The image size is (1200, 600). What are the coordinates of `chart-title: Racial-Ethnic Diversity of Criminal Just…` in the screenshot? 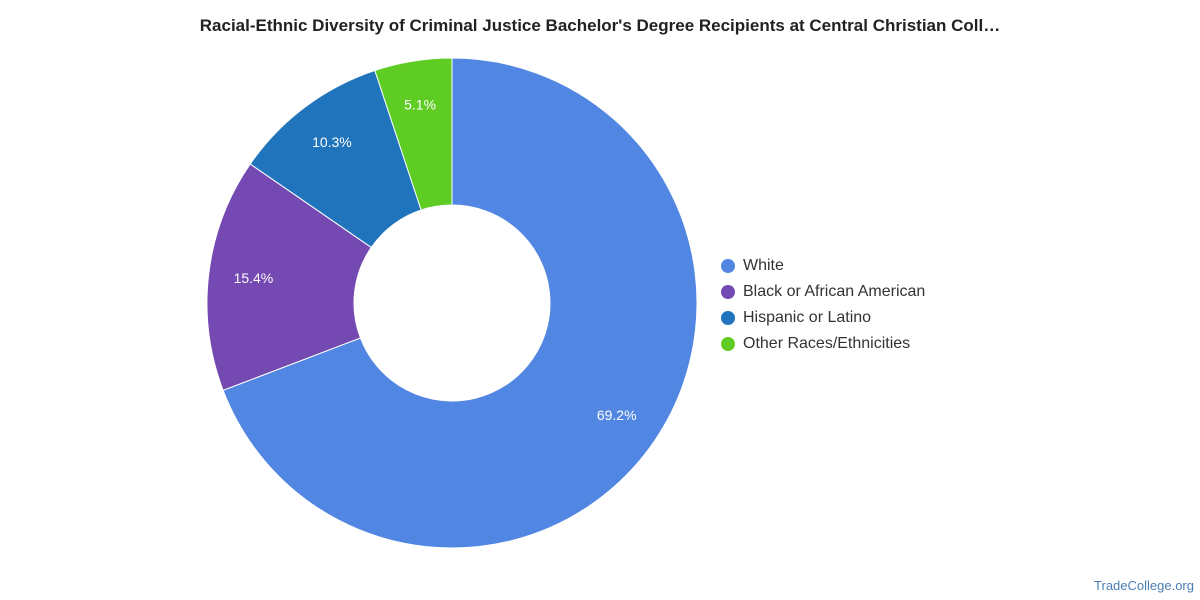 It's located at (600, 25).